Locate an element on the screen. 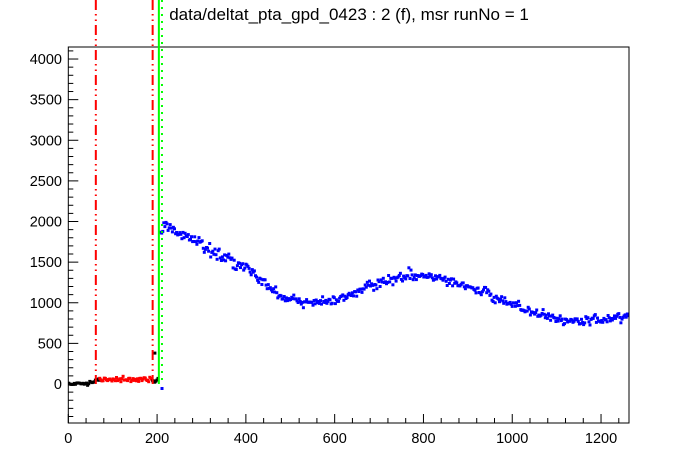  y-tick-label: 4000 is located at coordinates (46, 60).